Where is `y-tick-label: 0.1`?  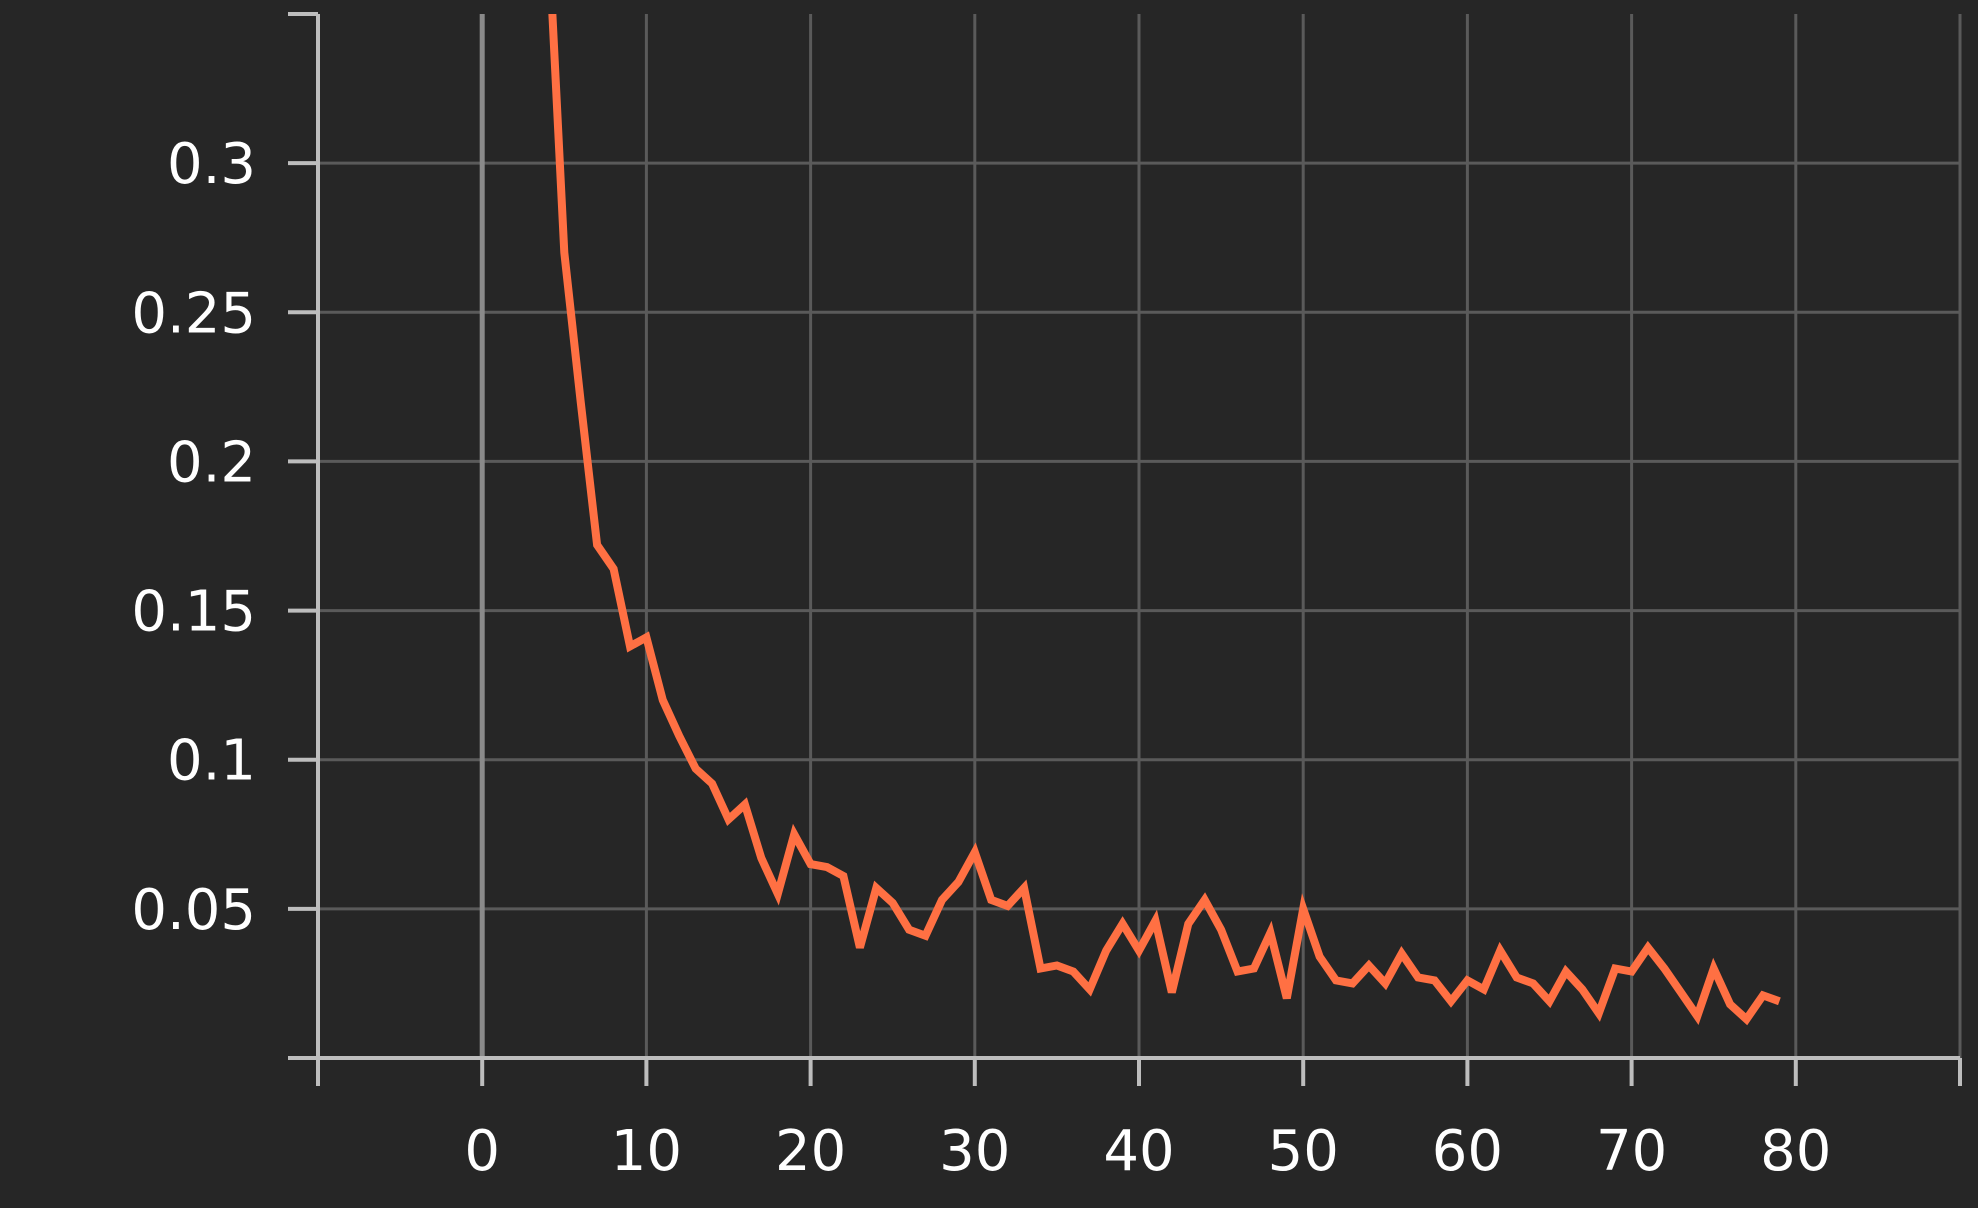
y-tick-label: 0.1 is located at coordinates (211, 761).